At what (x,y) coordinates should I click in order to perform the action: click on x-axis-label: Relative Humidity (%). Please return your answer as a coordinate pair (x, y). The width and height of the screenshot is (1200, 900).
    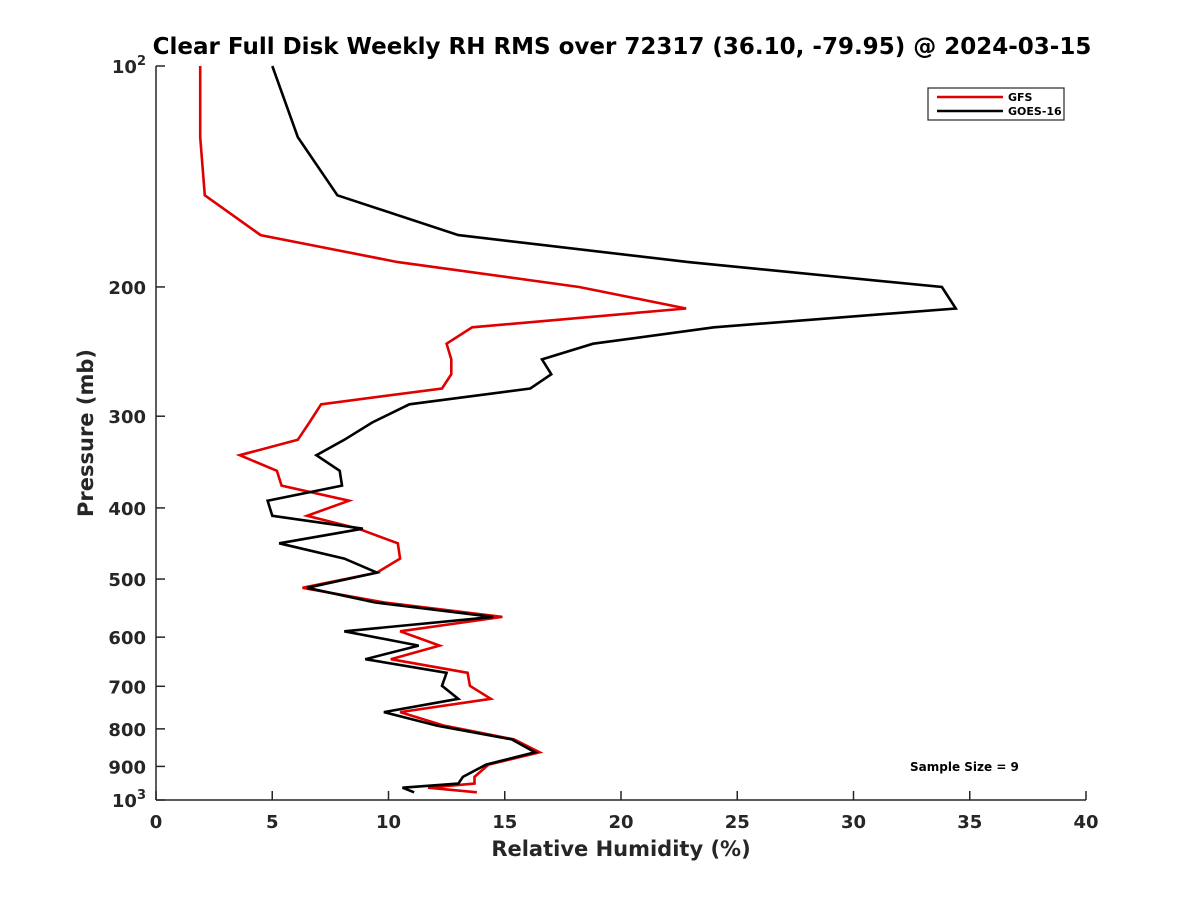
    Looking at the image, I should click on (620, 849).